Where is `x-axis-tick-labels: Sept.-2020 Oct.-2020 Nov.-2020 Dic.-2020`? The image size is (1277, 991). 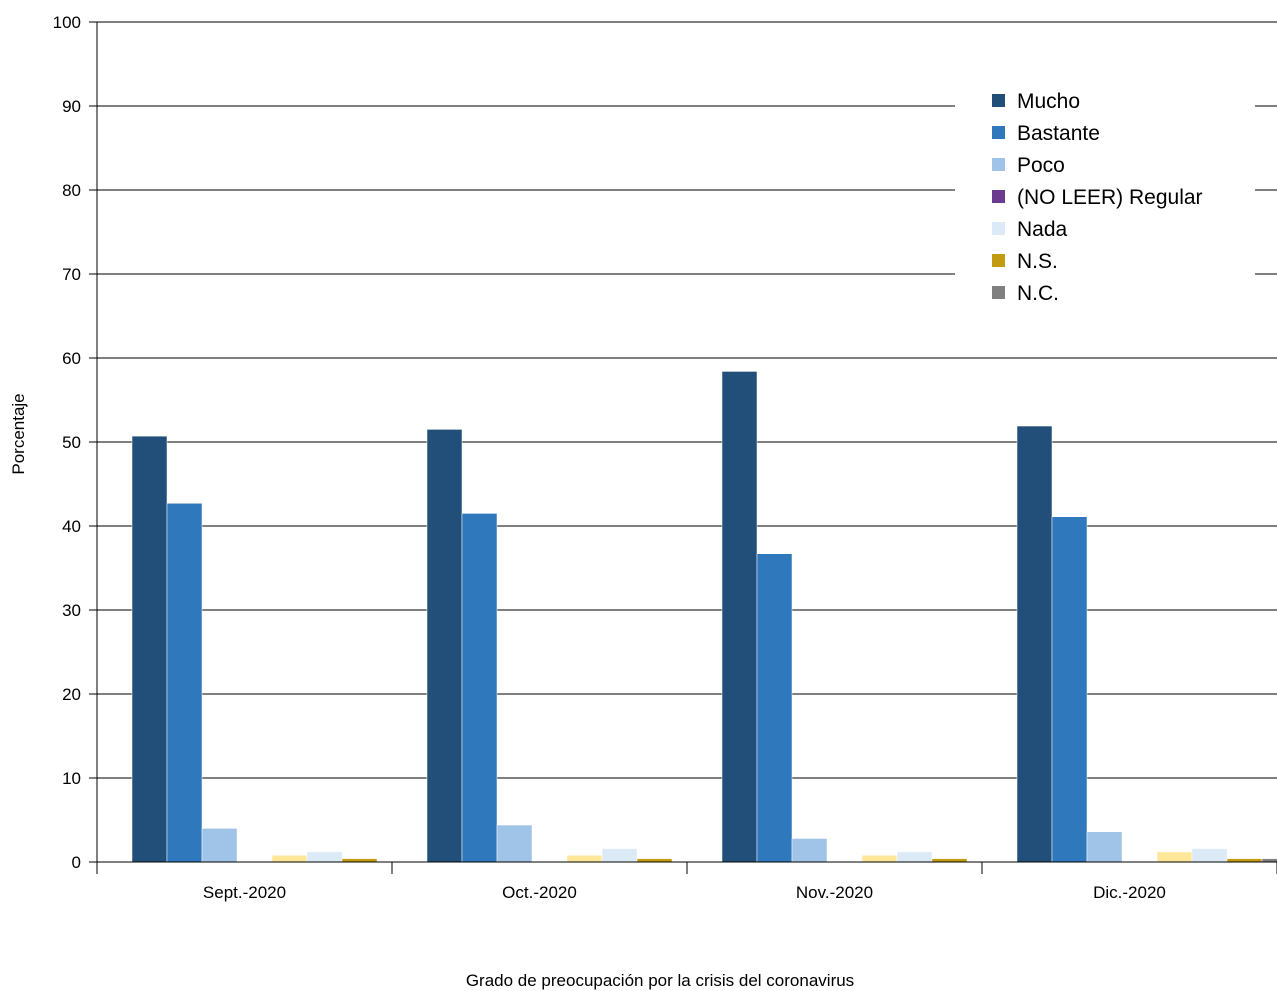 x-axis-tick-labels: Sept.-2020 Oct.-2020 Nov.-2020 Dic.-2020 is located at coordinates (684, 892).